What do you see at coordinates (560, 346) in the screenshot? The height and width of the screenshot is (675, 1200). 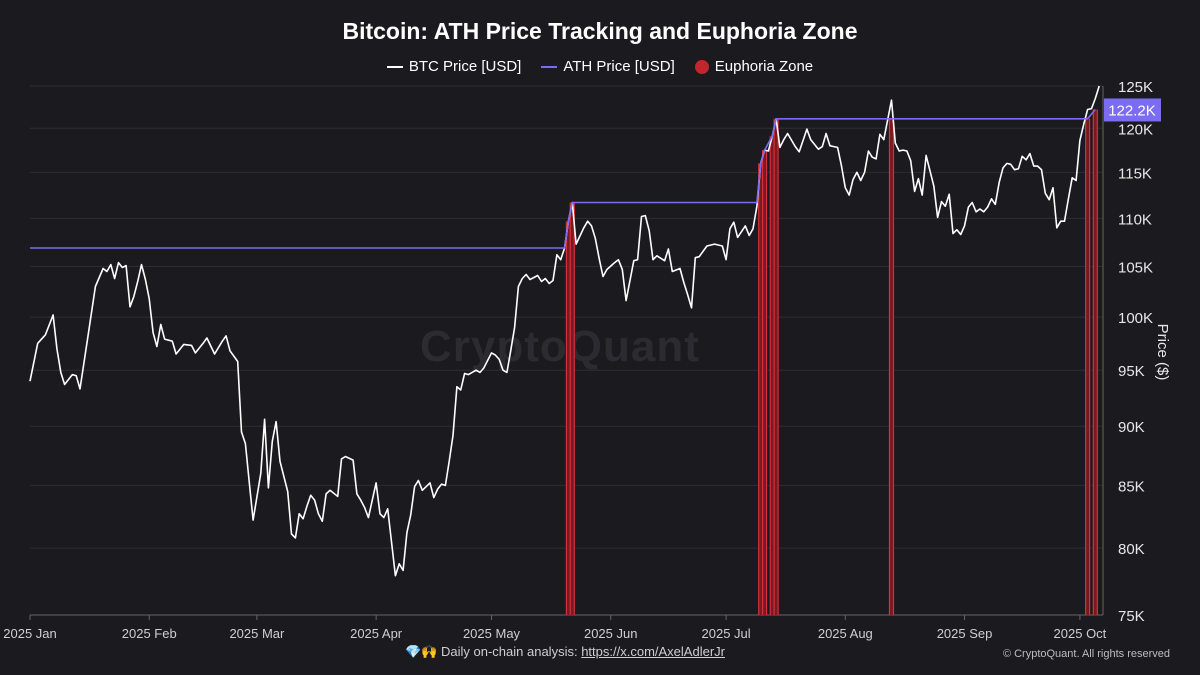 I see `watermark: CryptoQuant` at bounding box center [560, 346].